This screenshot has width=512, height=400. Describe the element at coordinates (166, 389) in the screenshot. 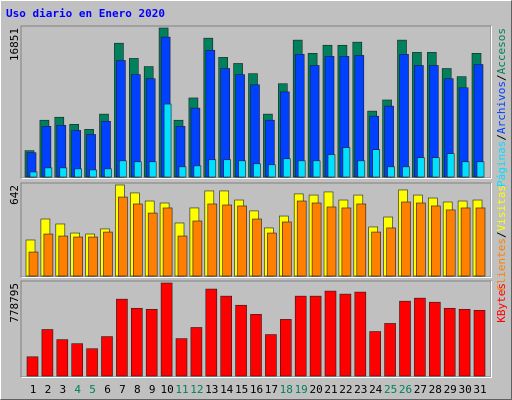

I see `x-tick-label: 10` at that location.